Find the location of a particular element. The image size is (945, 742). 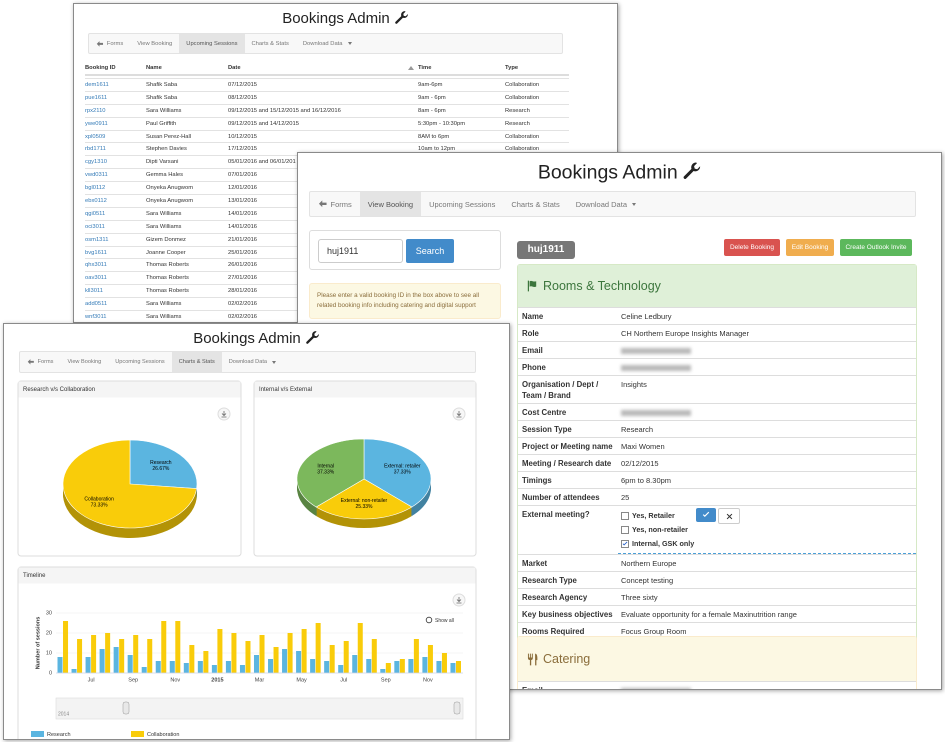

booking-id-link: rbd1711 is located at coordinates (95, 149).